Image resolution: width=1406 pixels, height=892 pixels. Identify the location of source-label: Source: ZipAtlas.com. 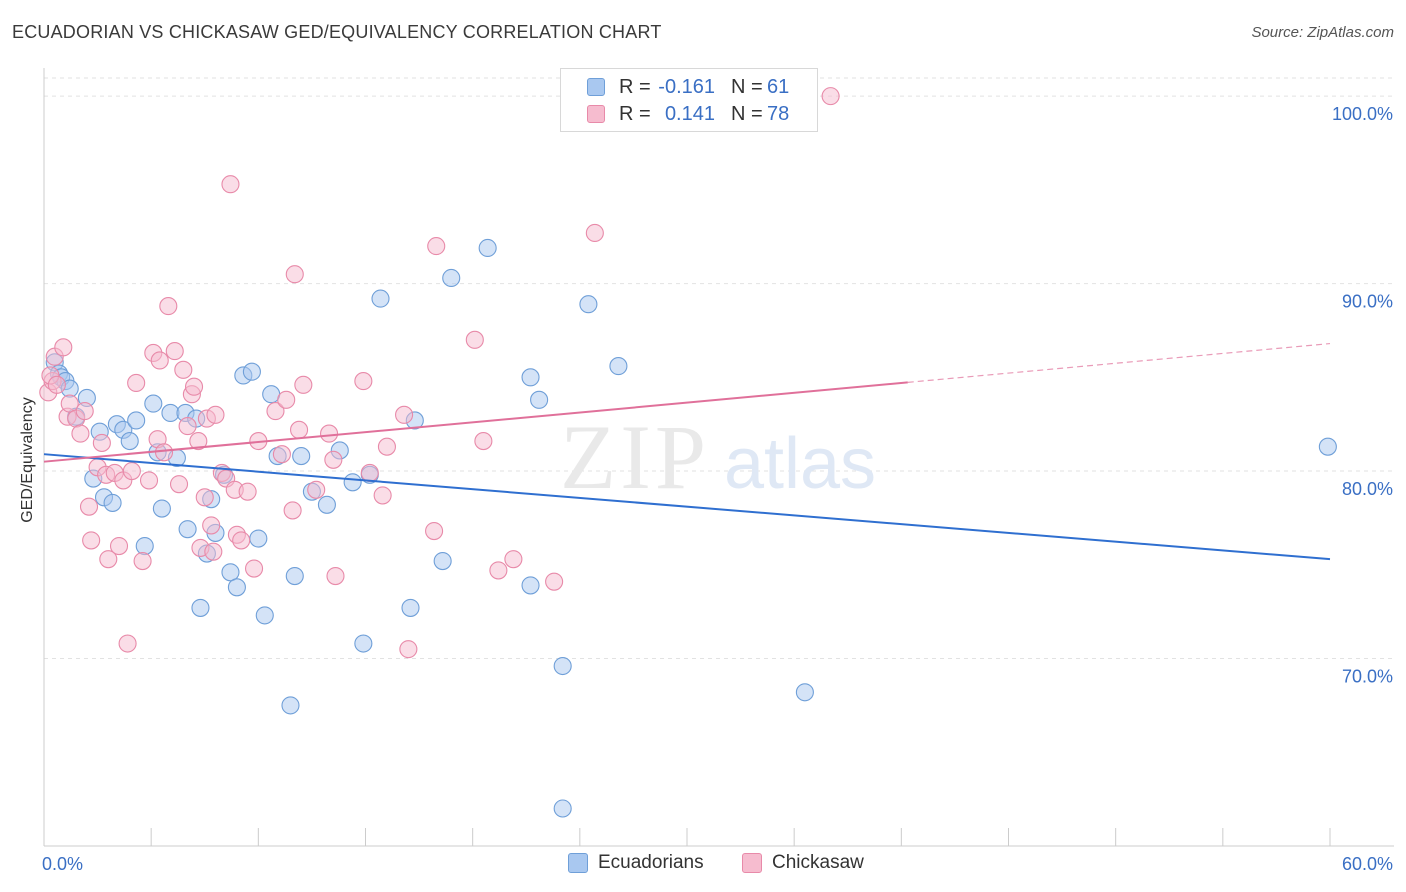
(1322, 32).